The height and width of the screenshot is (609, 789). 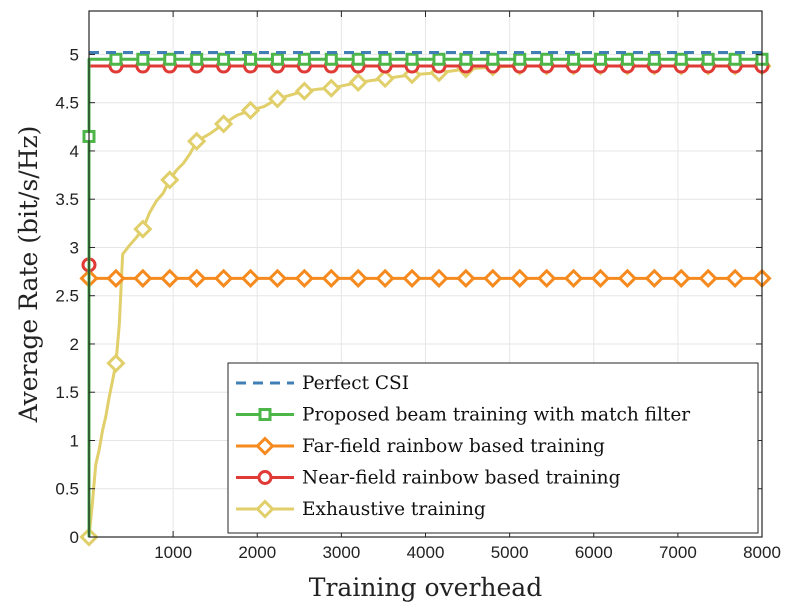 I want to click on x-axis-title: Training overhead, so click(x=425, y=587).